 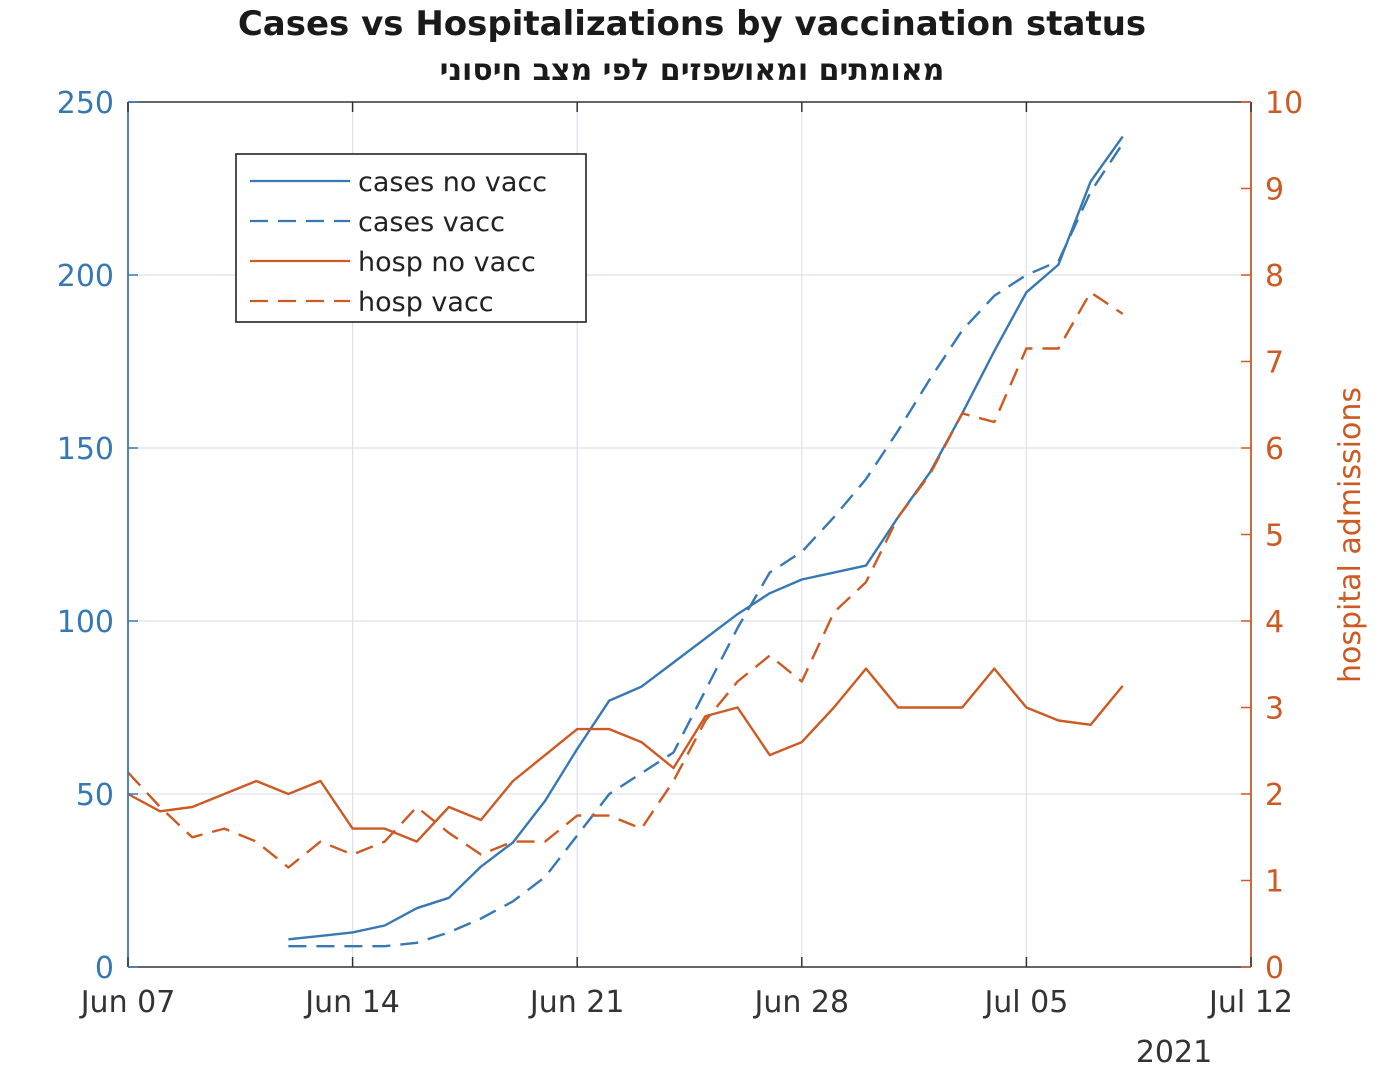 What do you see at coordinates (447, 262) in the screenshot?
I see `legend-label: hosp no vacc` at bounding box center [447, 262].